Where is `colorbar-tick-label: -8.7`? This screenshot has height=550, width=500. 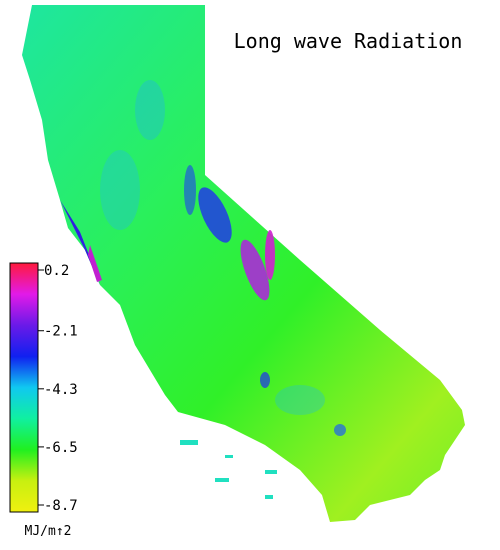
colorbar-tick-label: -8.7 is located at coordinates (61, 506).